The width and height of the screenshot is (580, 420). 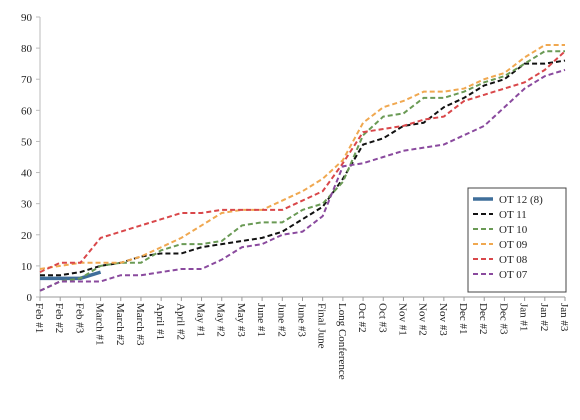 What do you see at coordinates (27, 49) in the screenshot?
I see `y-tick-label: 80` at bounding box center [27, 49].